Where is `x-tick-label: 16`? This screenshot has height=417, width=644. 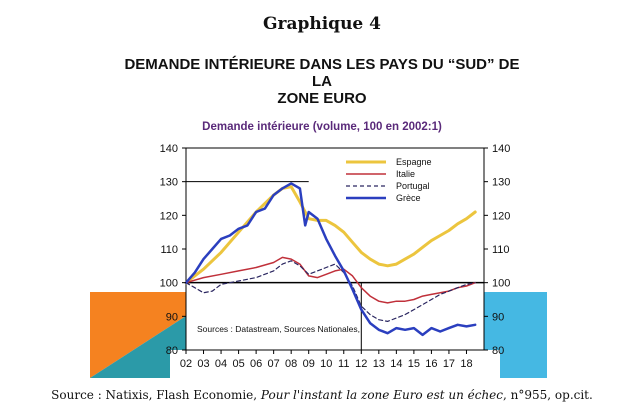 x-tick-label: 16 is located at coordinates (431, 364).